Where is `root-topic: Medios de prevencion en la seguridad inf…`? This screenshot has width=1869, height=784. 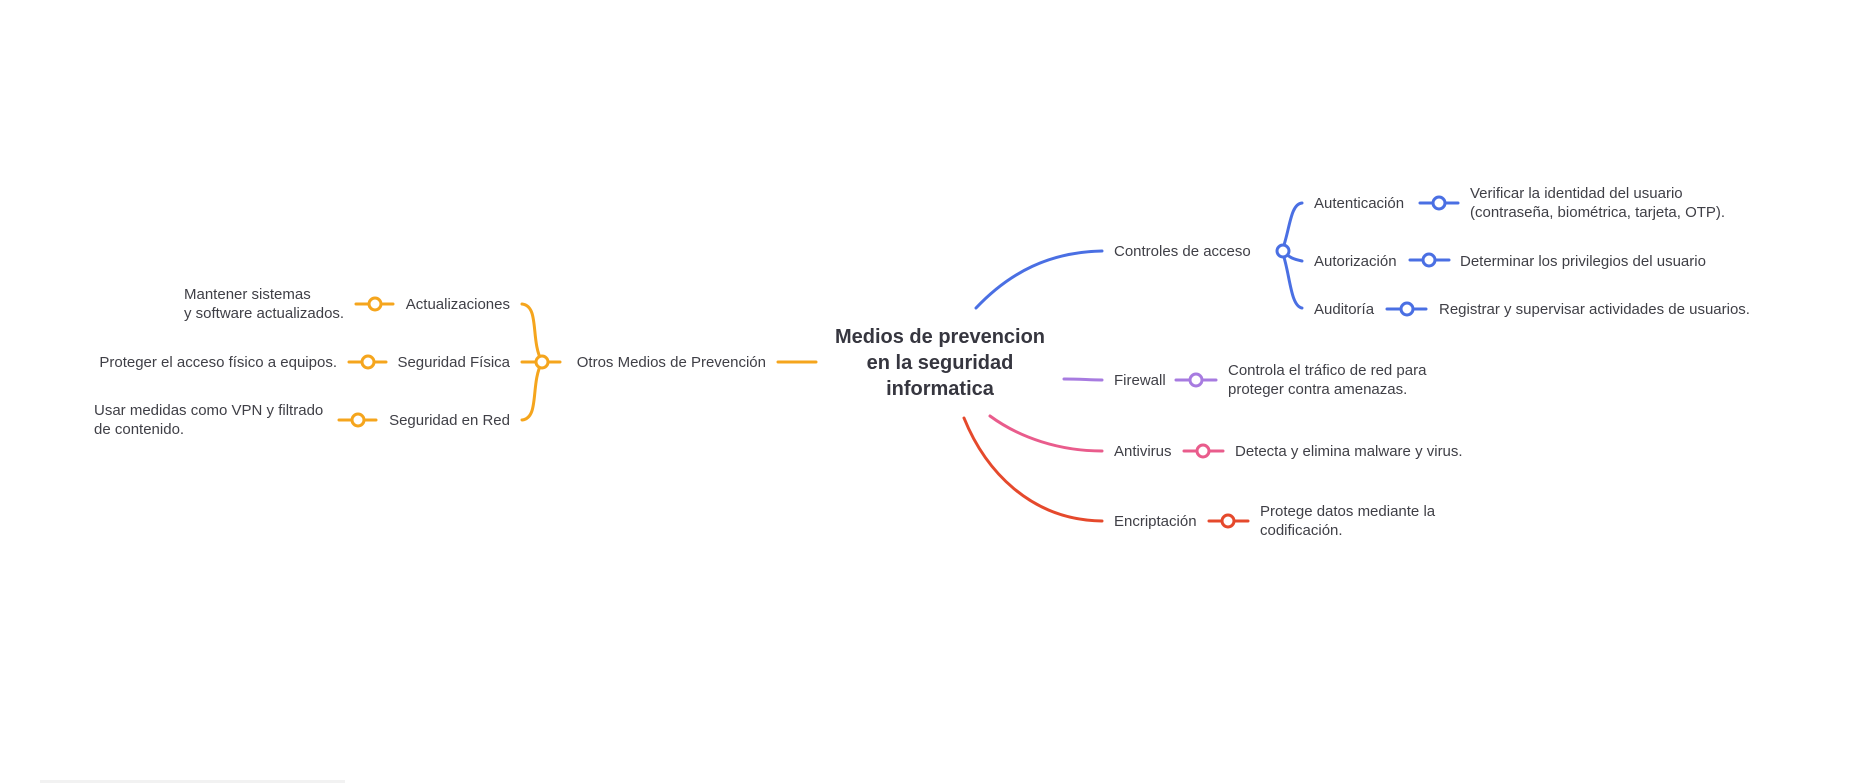
root-topic: Medios de prevencion en la seguridad inf… is located at coordinates (940, 363).